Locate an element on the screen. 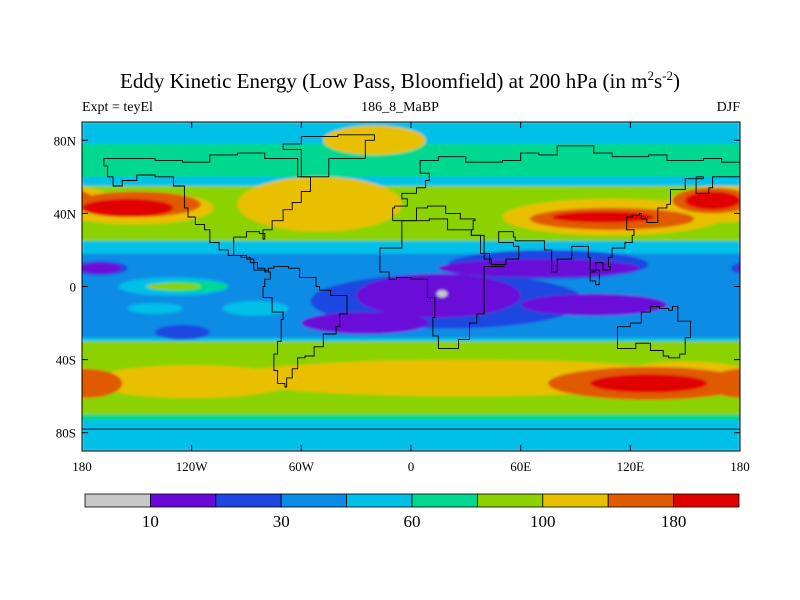 Image resolution: width=800 pixels, height=600 pixels. colorbar: 10 30 60 100 180 is located at coordinates (412, 512).